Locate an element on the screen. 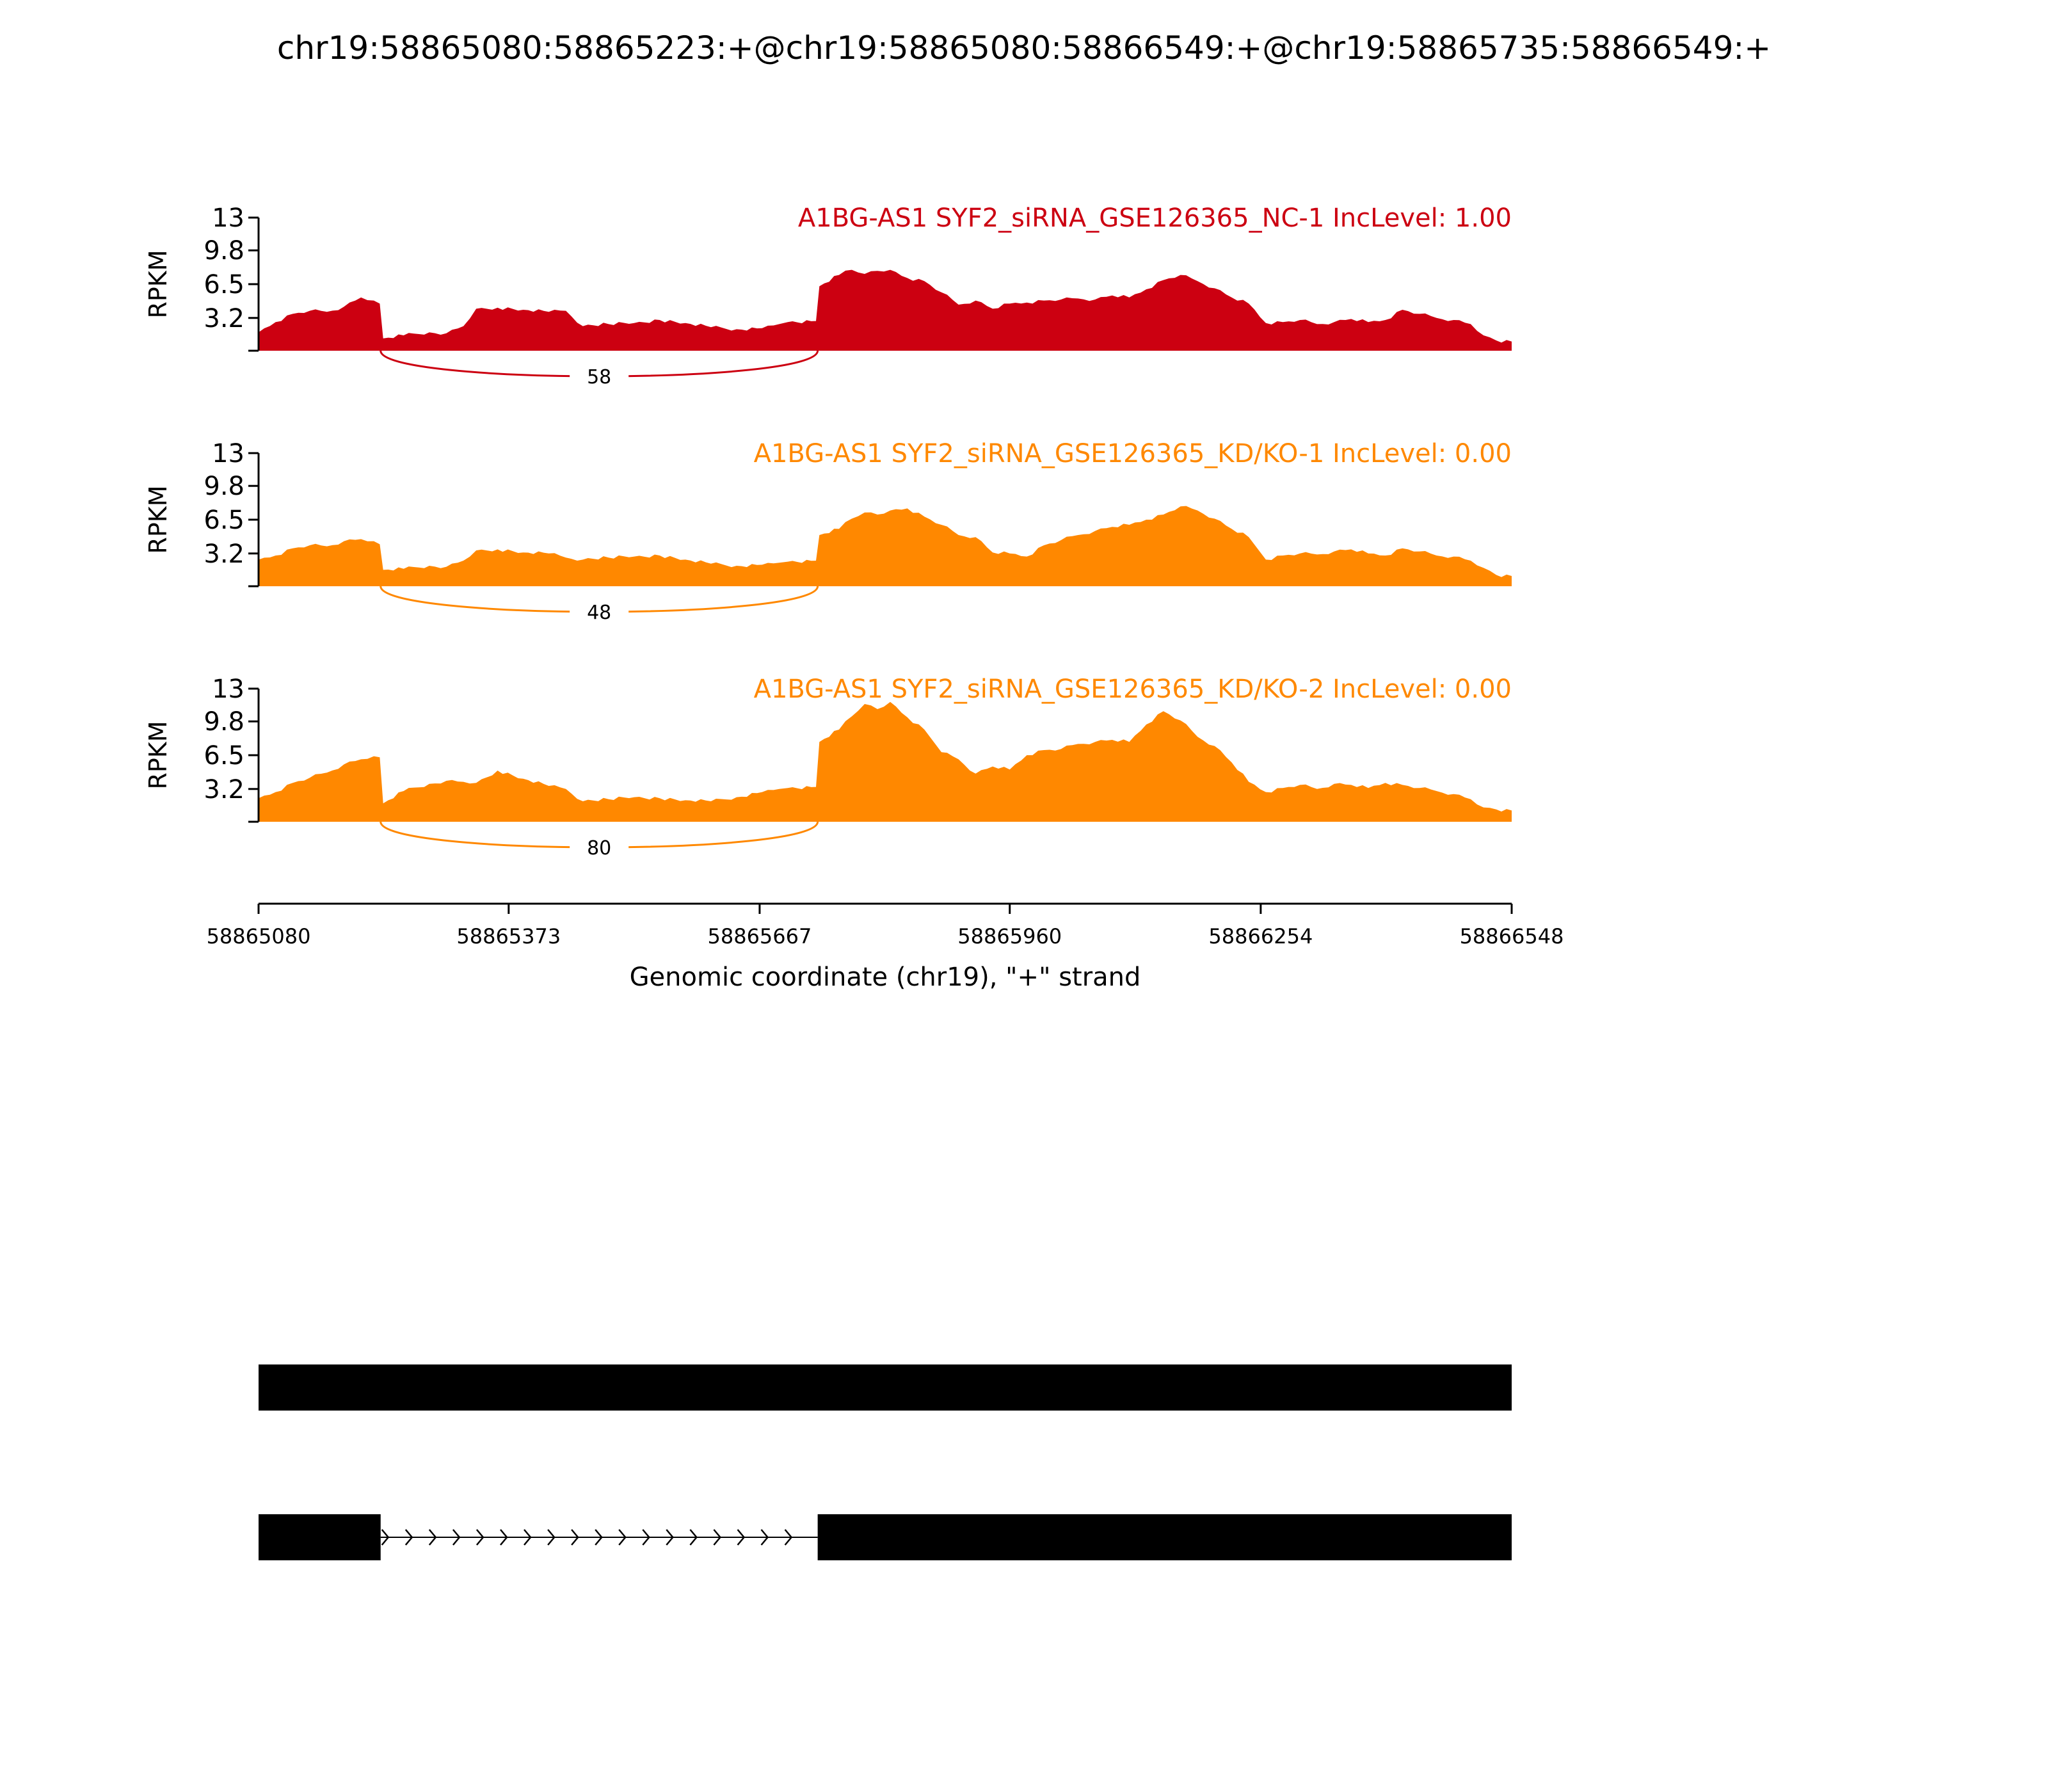  x-tick-label: 58865960 is located at coordinates (1009, 936).